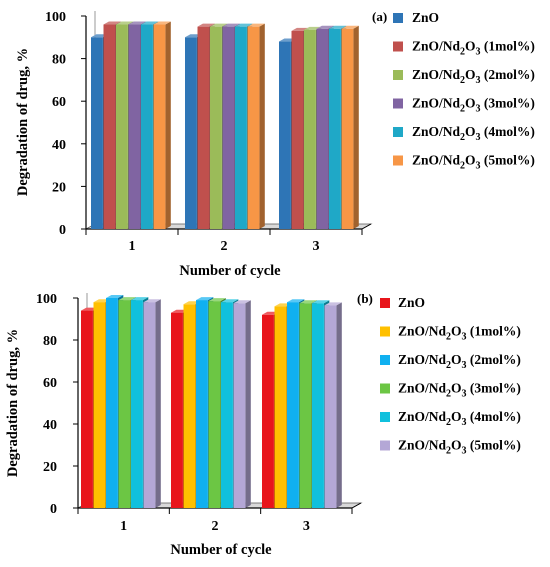  I want to click on chart-a-x-tick-label: 2, so click(224, 246).